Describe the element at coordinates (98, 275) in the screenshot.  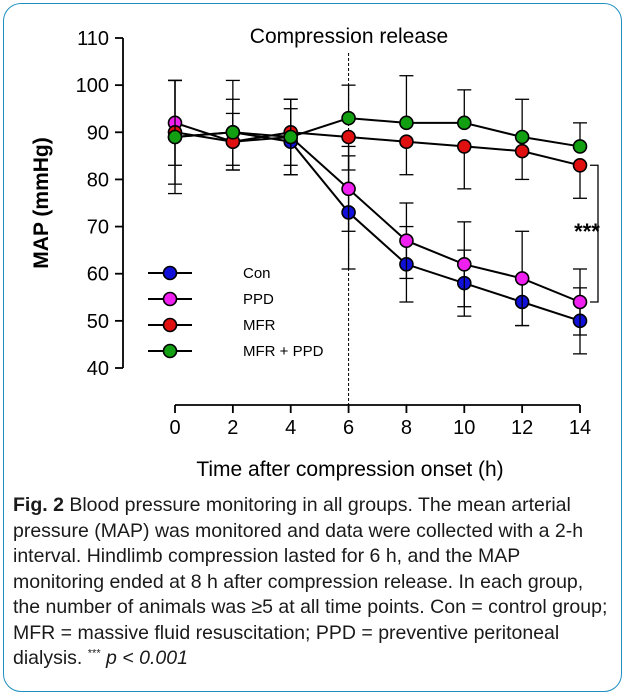
I see `y-tick-label-60: 60` at that location.